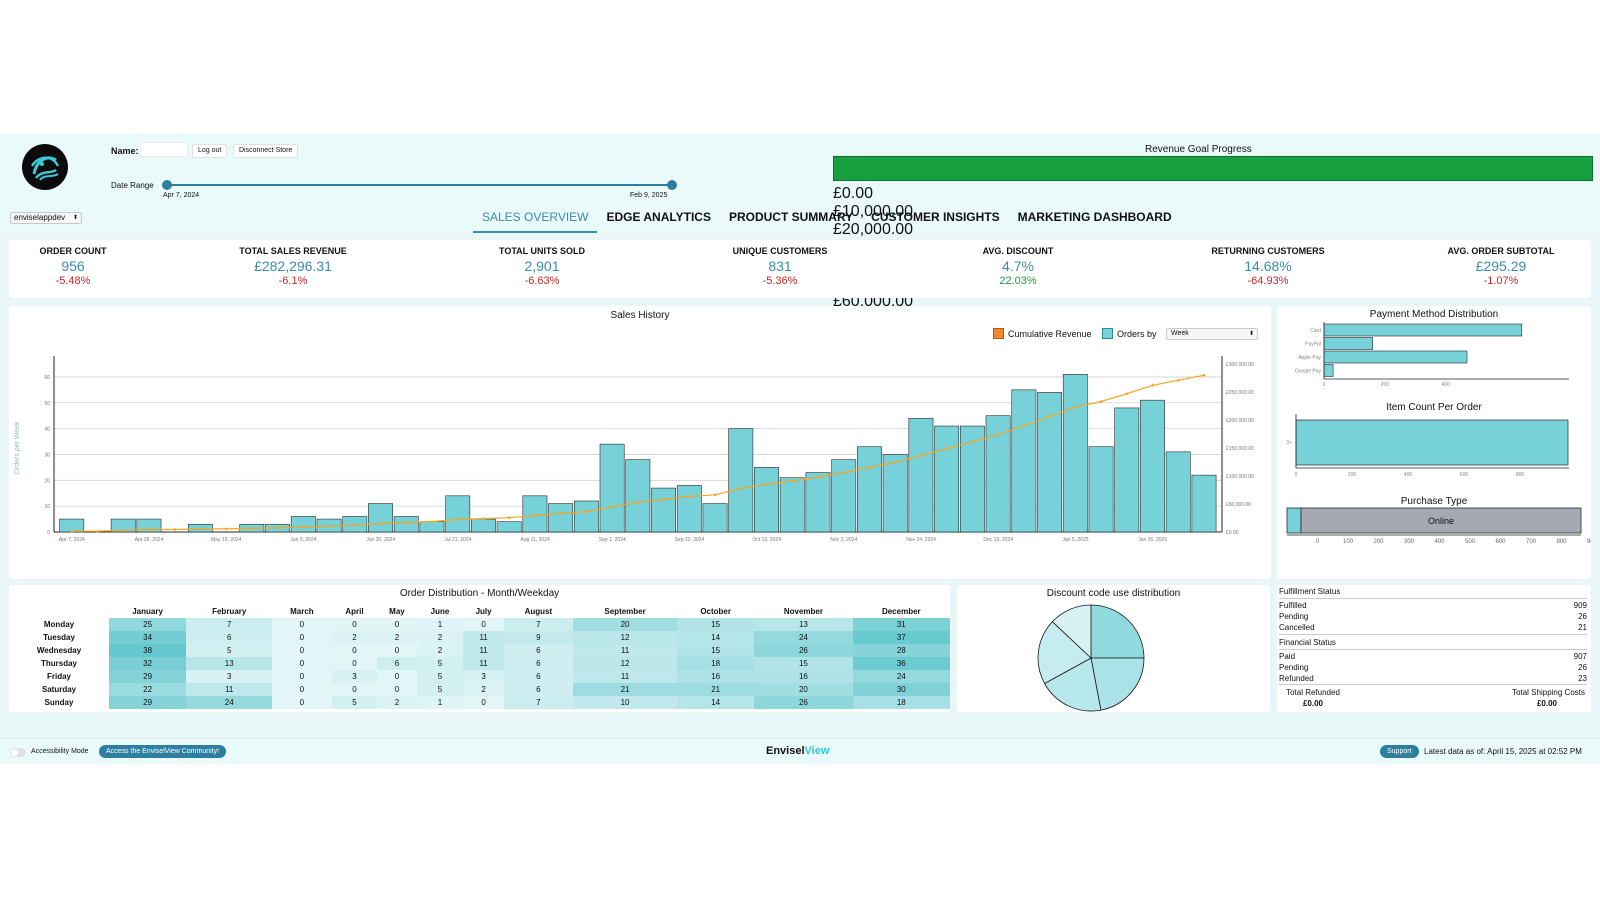 The image size is (1600, 900). Describe the element at coordinates (1198, 149) in the screenshot. I see `goal-title: Revenue Goal Progress` at that location.